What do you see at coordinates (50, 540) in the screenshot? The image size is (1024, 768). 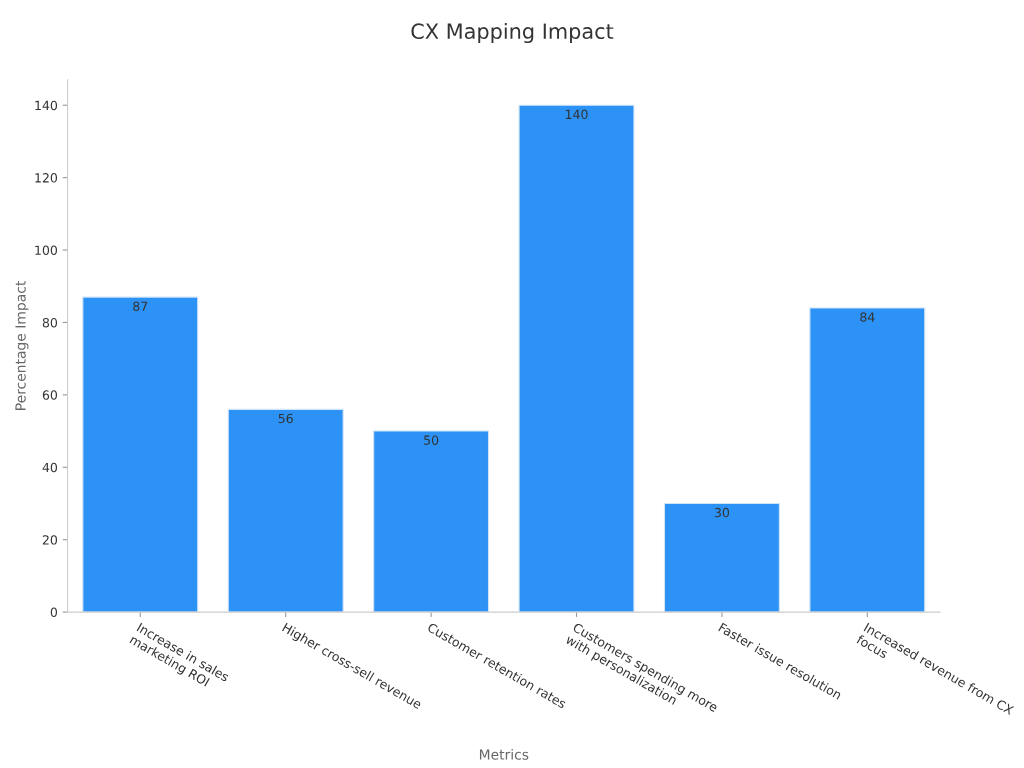 I see `y-tick-label: 20` at bounding box center [50, 540].